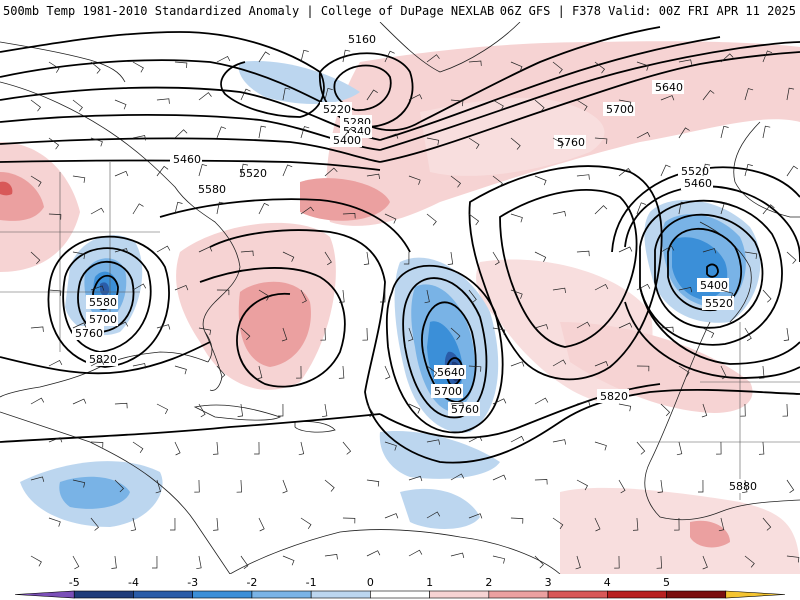 Image resolution: width=800 pixels, height=600 pixels. I want to click on color-scale-legend: -5 -4 -3 -2 -1 0 1 2 3 4 5, so click(400, 587).